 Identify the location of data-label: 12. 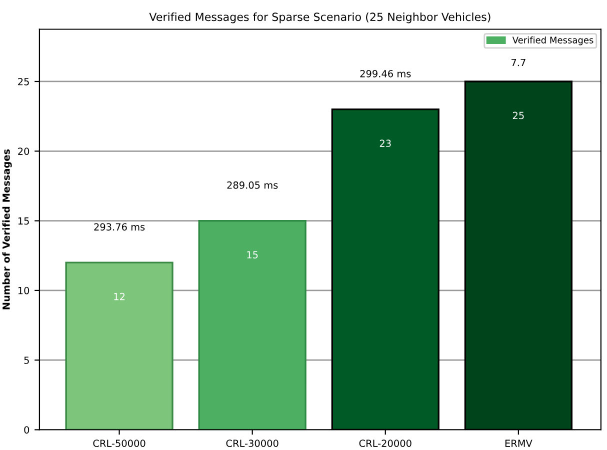
(119, 296).